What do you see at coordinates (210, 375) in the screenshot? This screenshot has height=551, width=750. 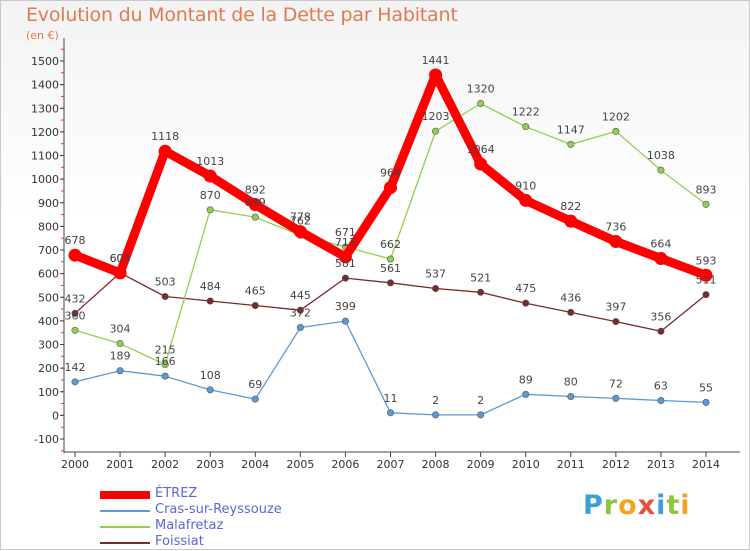 I see `data-label: 108` at bounding box center [210, 375].